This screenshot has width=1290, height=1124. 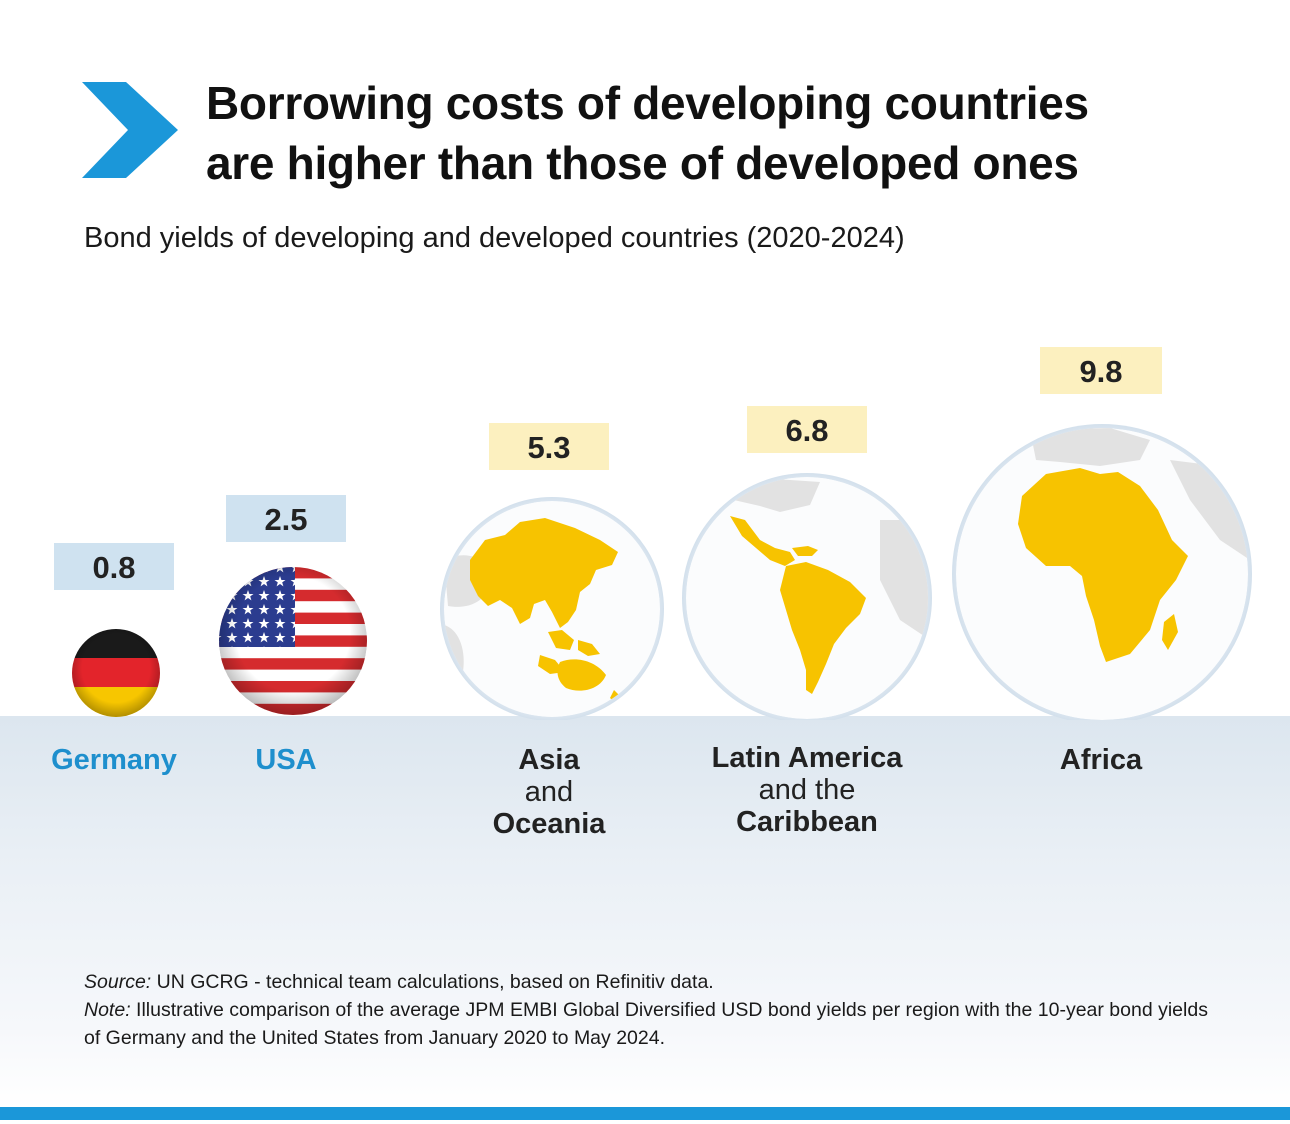 What do you see at coordinates (293, 641) in the screenshot?
I see `usa-flag-icon` at bounding box center [293, 641].